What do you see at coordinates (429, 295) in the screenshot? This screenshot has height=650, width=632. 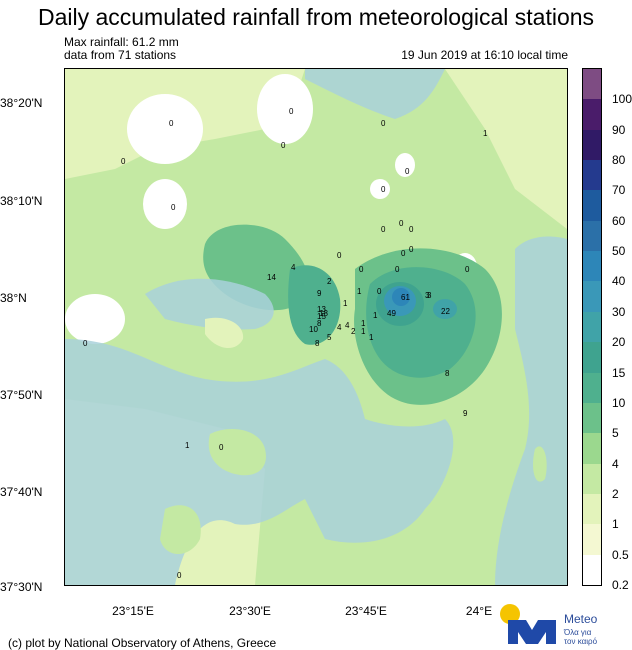 I see `station-value: 3` at bounding box center [429, 295].